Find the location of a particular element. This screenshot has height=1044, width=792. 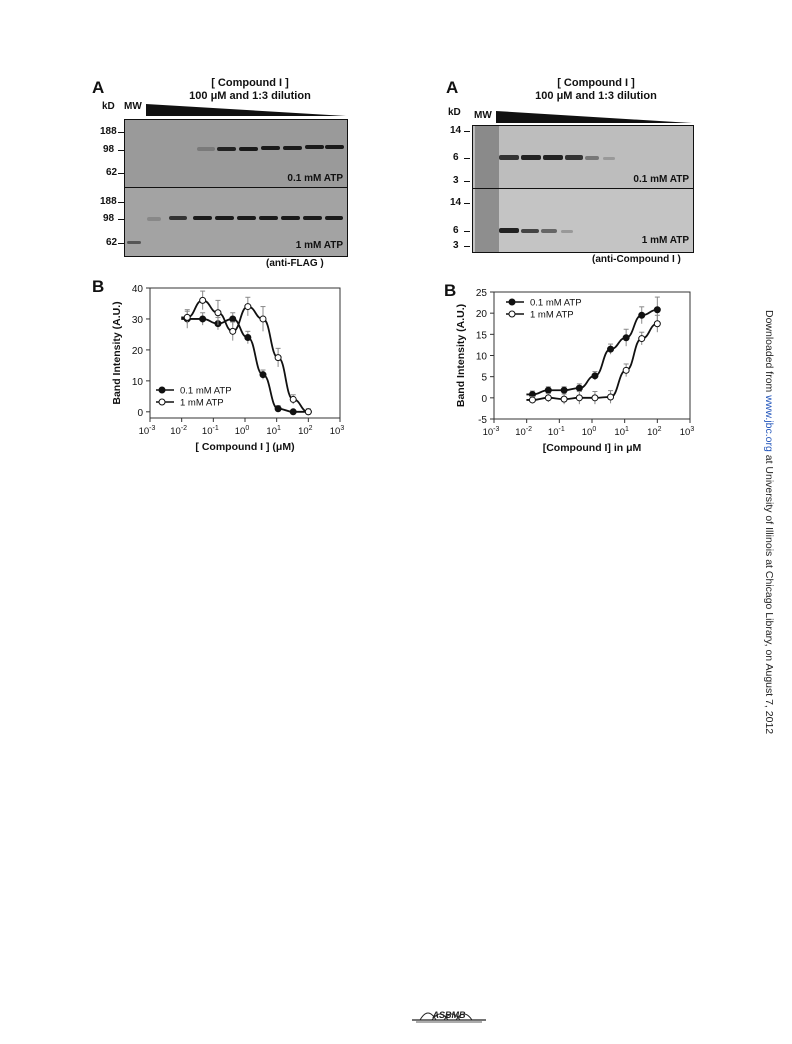

left-antibody-label: (anti-FLAG ) is located at coordinates (295, 263).